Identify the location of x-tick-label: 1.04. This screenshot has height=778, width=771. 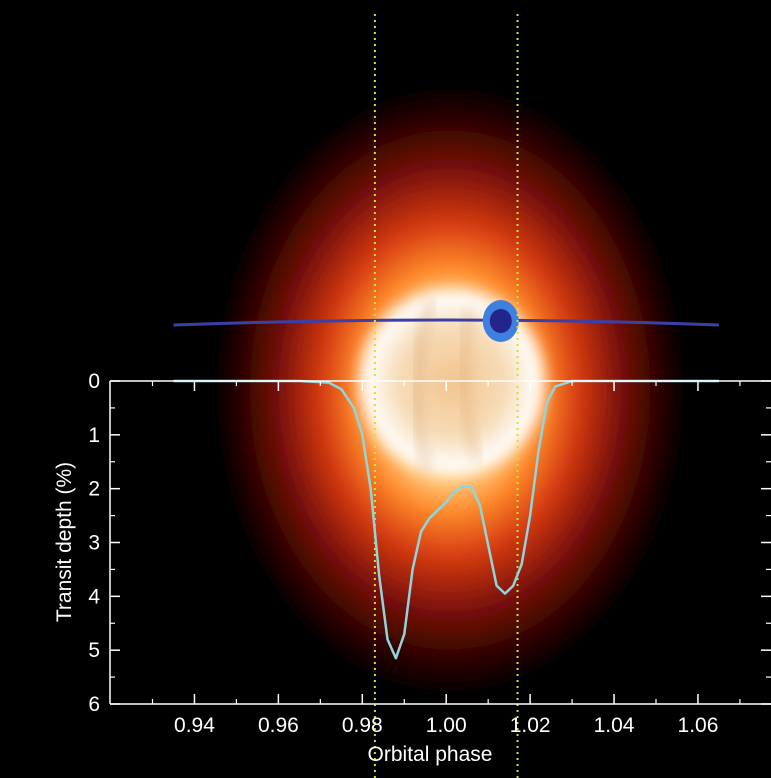
(614, 725).